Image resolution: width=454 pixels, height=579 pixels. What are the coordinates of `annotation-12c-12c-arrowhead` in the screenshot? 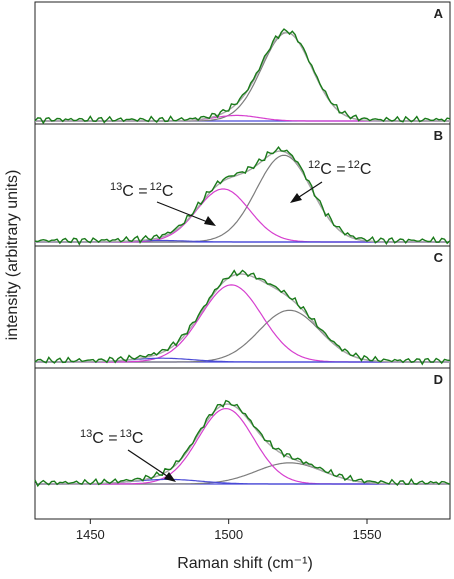 It's located at (296, 198).